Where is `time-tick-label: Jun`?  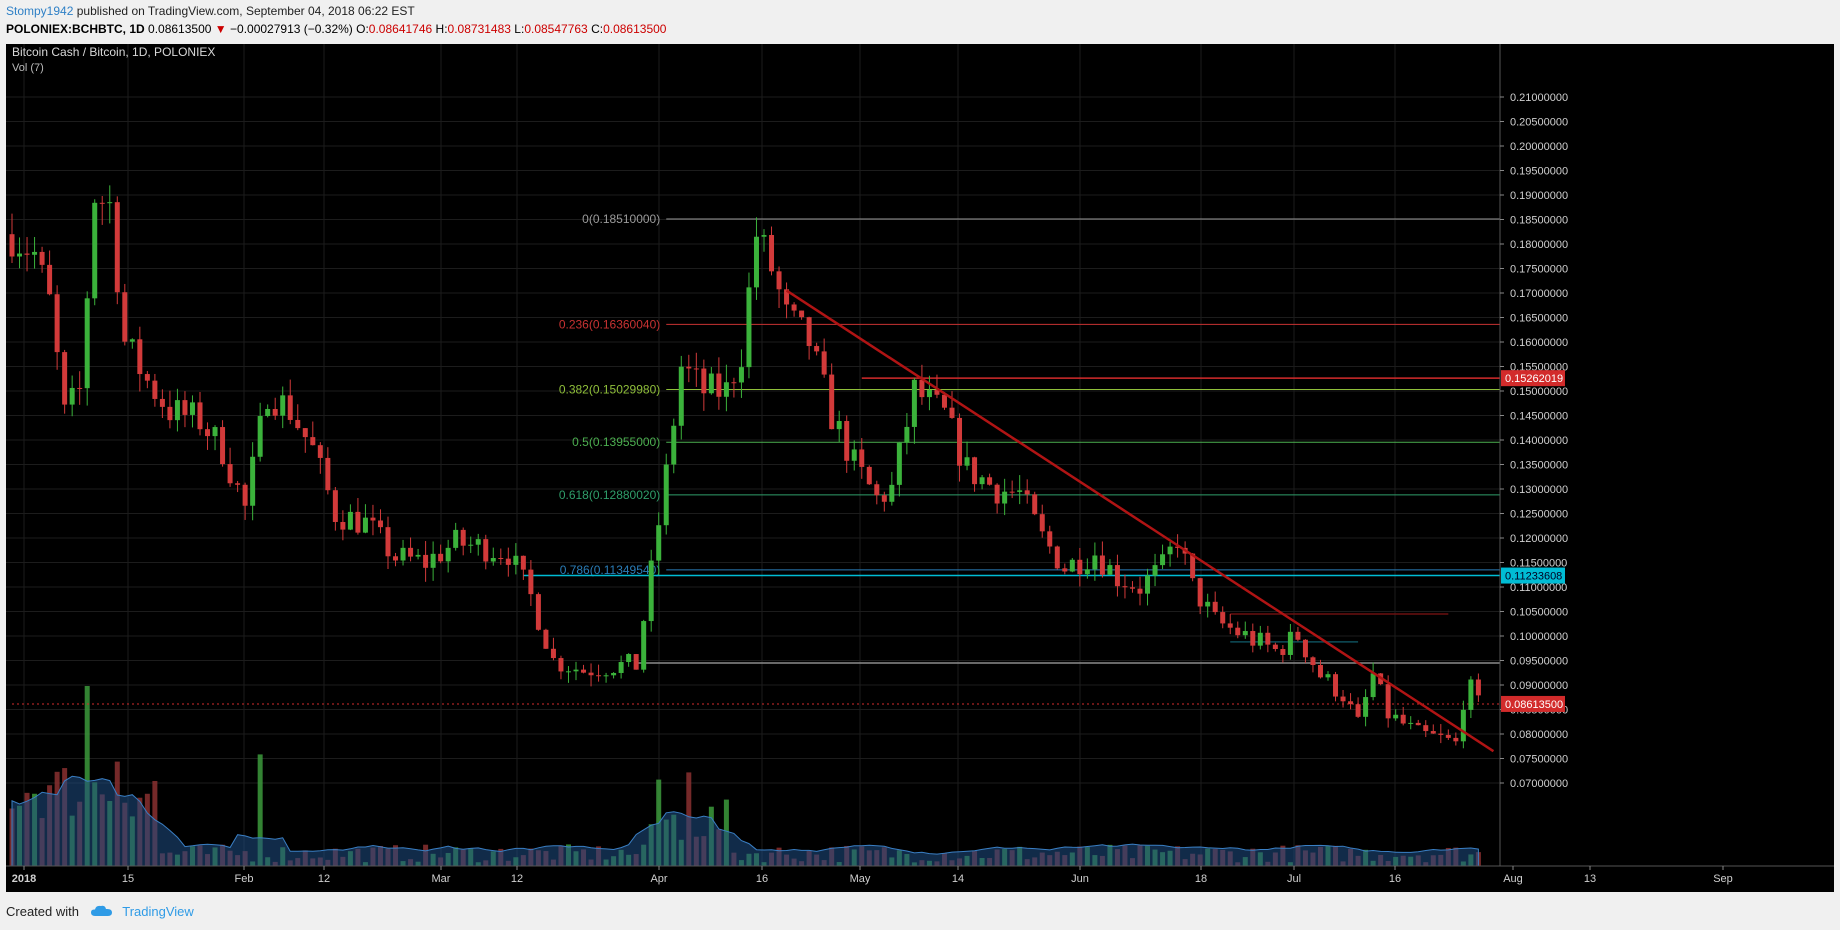
time-tick-label: Jun is located at coordinates (1080, 879).